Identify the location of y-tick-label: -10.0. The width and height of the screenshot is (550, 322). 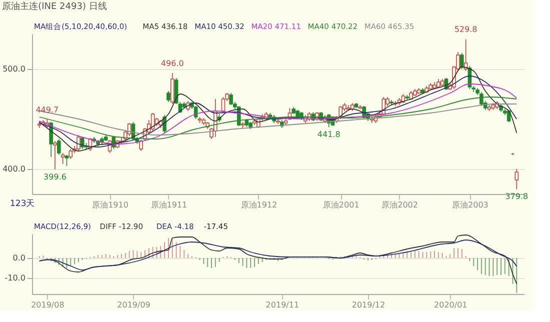
(15, 278).